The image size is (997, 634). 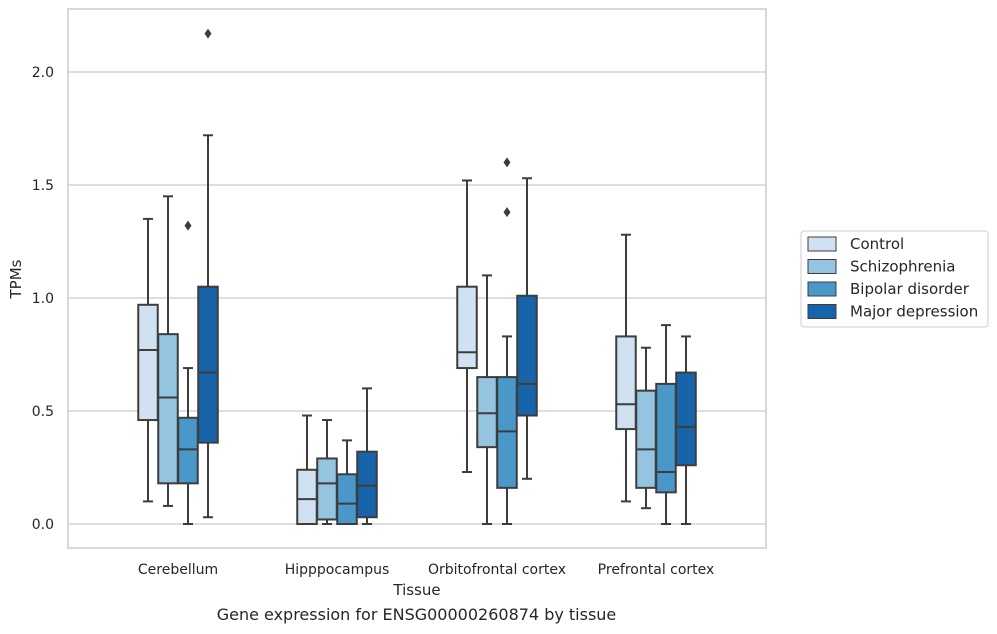 I want to click on legend-label: Bipolar disorder, so click(x=910, y=289).